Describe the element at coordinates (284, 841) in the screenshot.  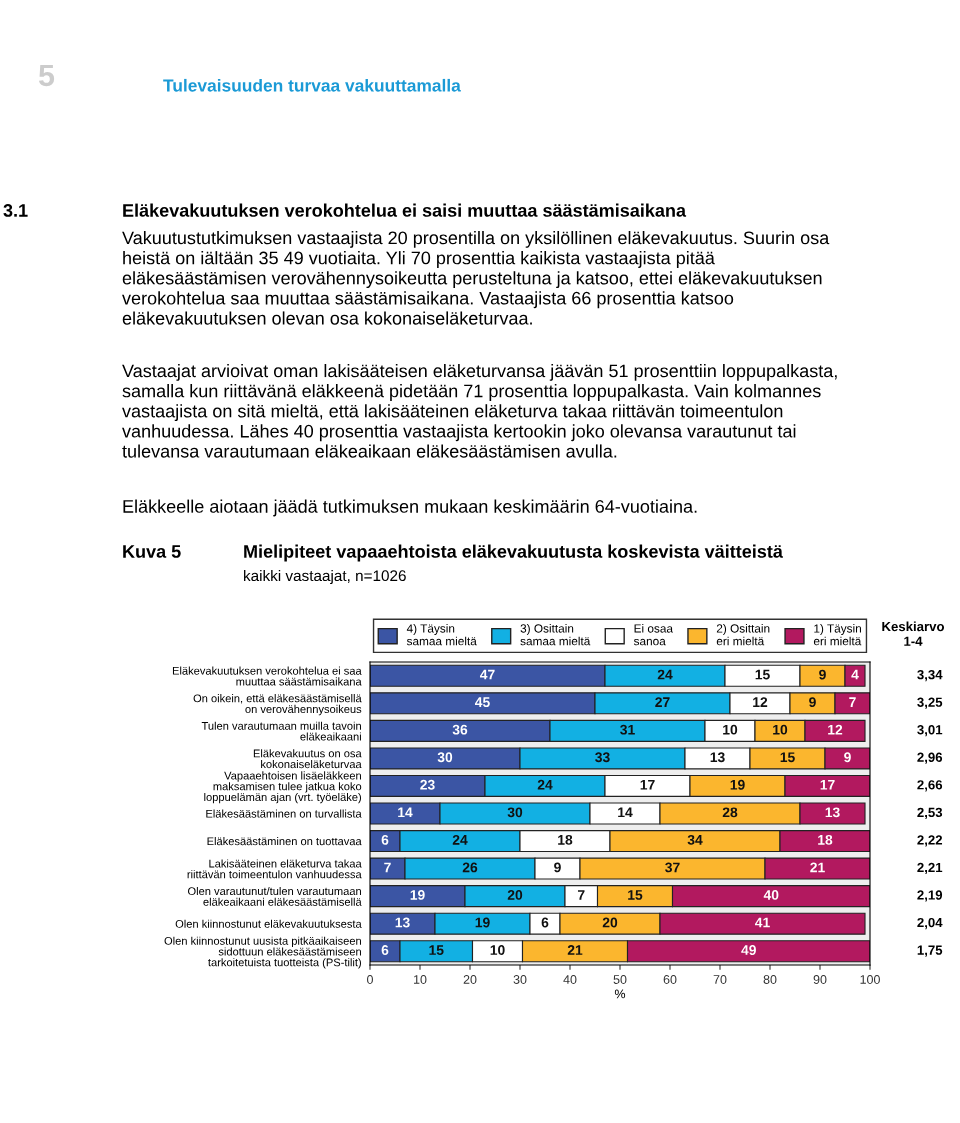
I see `y-tick-label: Eläkesäästäminen on tuottavaa` at that location.